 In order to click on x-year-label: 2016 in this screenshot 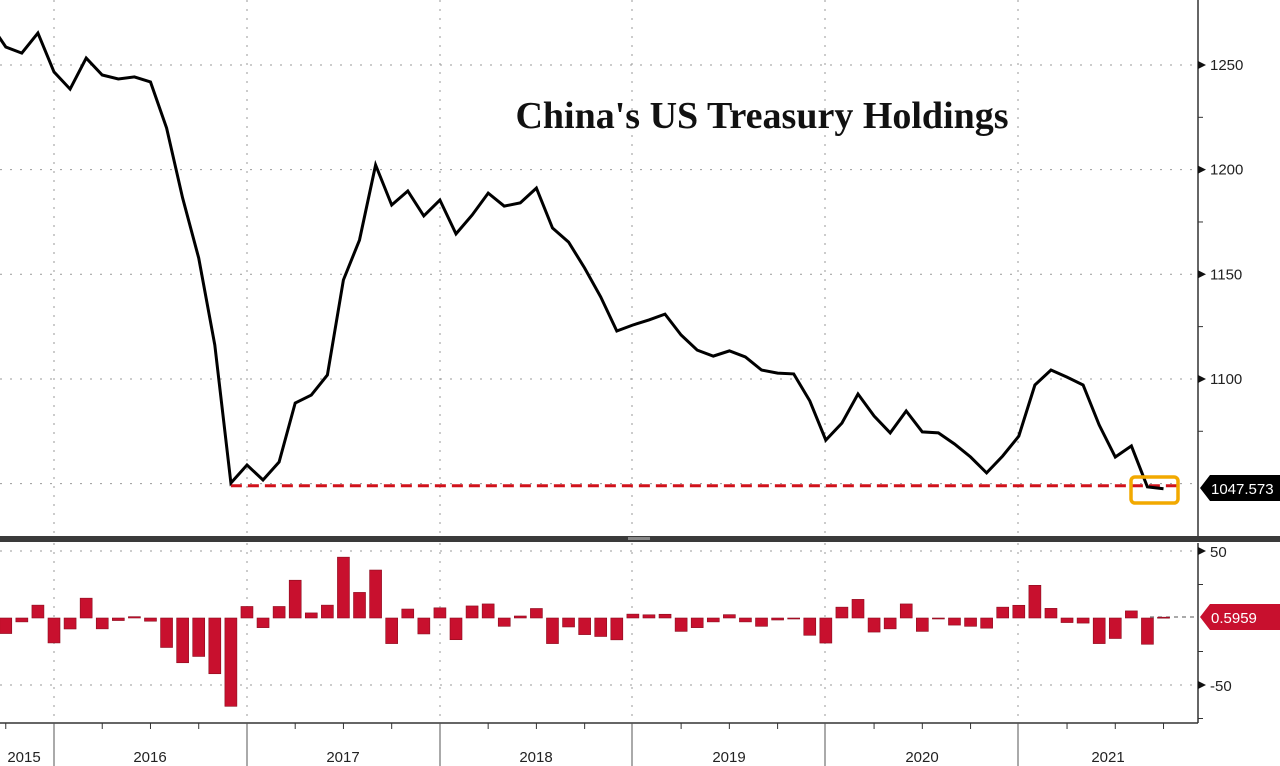, I will do `click(149, 757)`.